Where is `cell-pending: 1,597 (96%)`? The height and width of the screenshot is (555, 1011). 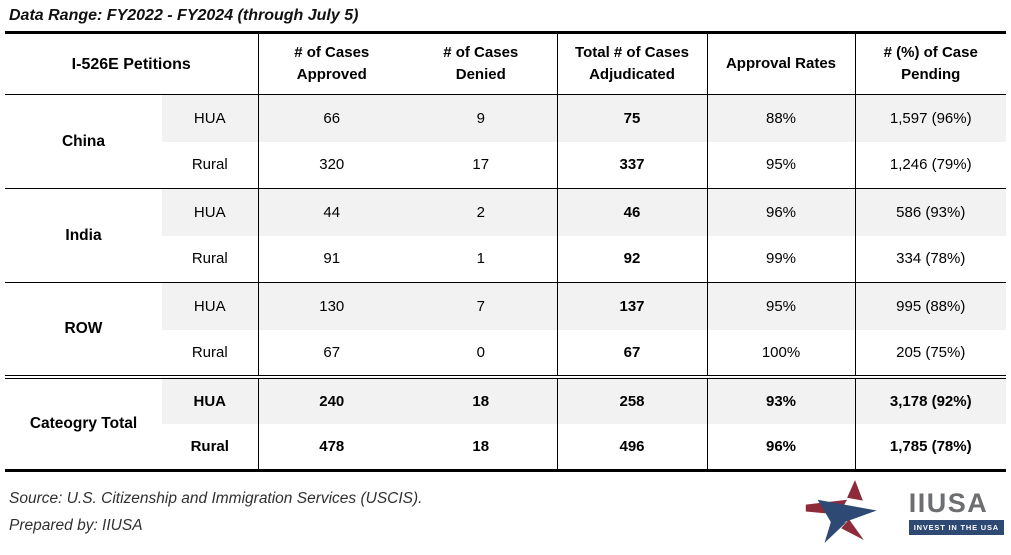 cell-pending: 1,597 (96%) is located at coordinates (930, 118).